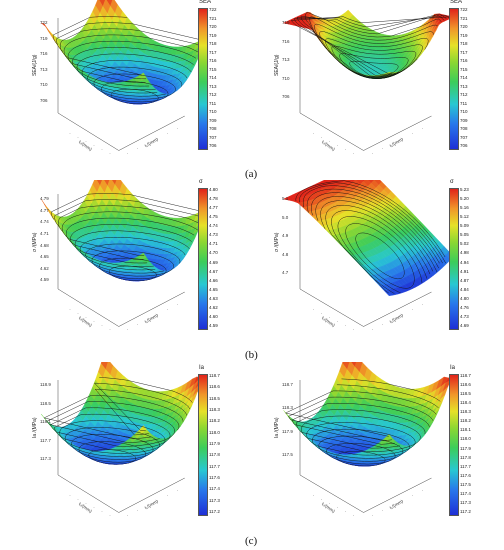  Describe the element at coordinates (213, 189) in the screenshot. I see `colorbar-tick-label: 4.80` at that location.